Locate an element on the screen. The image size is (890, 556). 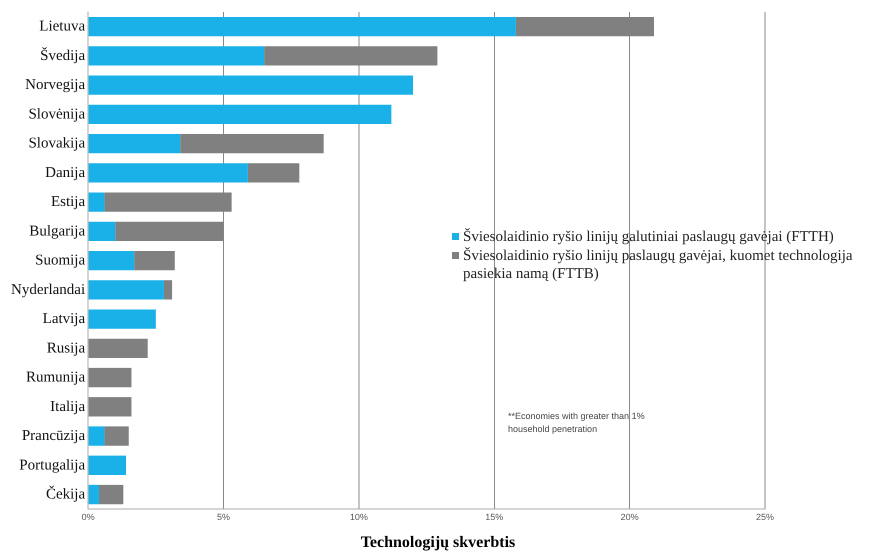
y-tick-label: Italija is located at coordinates (68, 406).